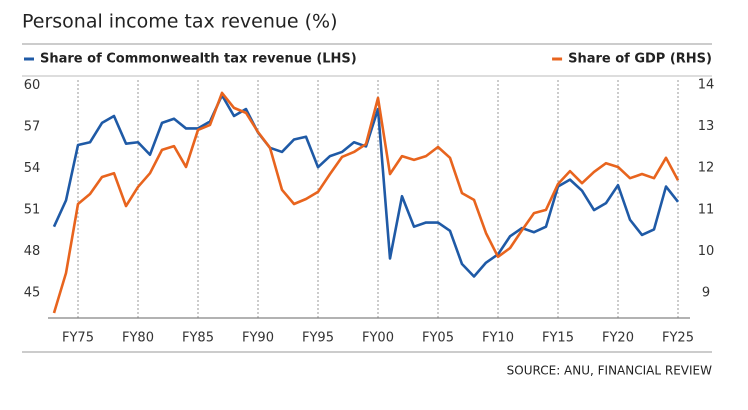 The height and width of the screenshot is (410, 748). What do you see at coordinates (32, 127) in the screenshot?
I see `y-tick-label: 57` at bounding box center [32, 127].